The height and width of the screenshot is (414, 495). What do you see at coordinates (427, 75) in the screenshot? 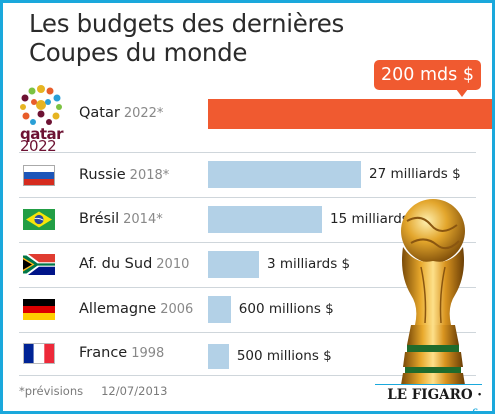
I see `value-callout-qatar: 200 mds $` at bounding box center [427, 75].